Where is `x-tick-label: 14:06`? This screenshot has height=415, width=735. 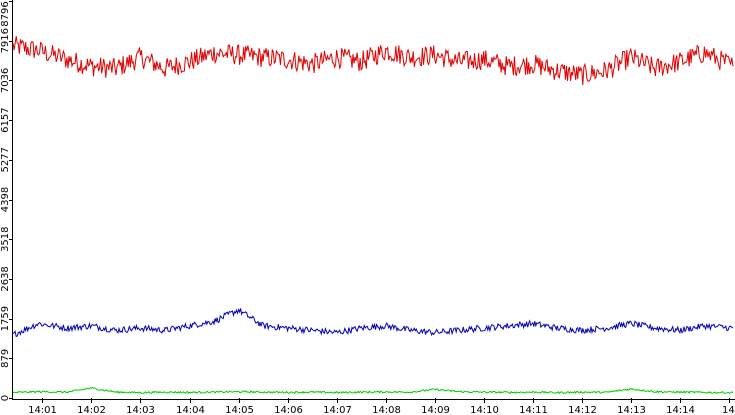 x-tick-label: 14:06 is located at coordinates (288, 410).